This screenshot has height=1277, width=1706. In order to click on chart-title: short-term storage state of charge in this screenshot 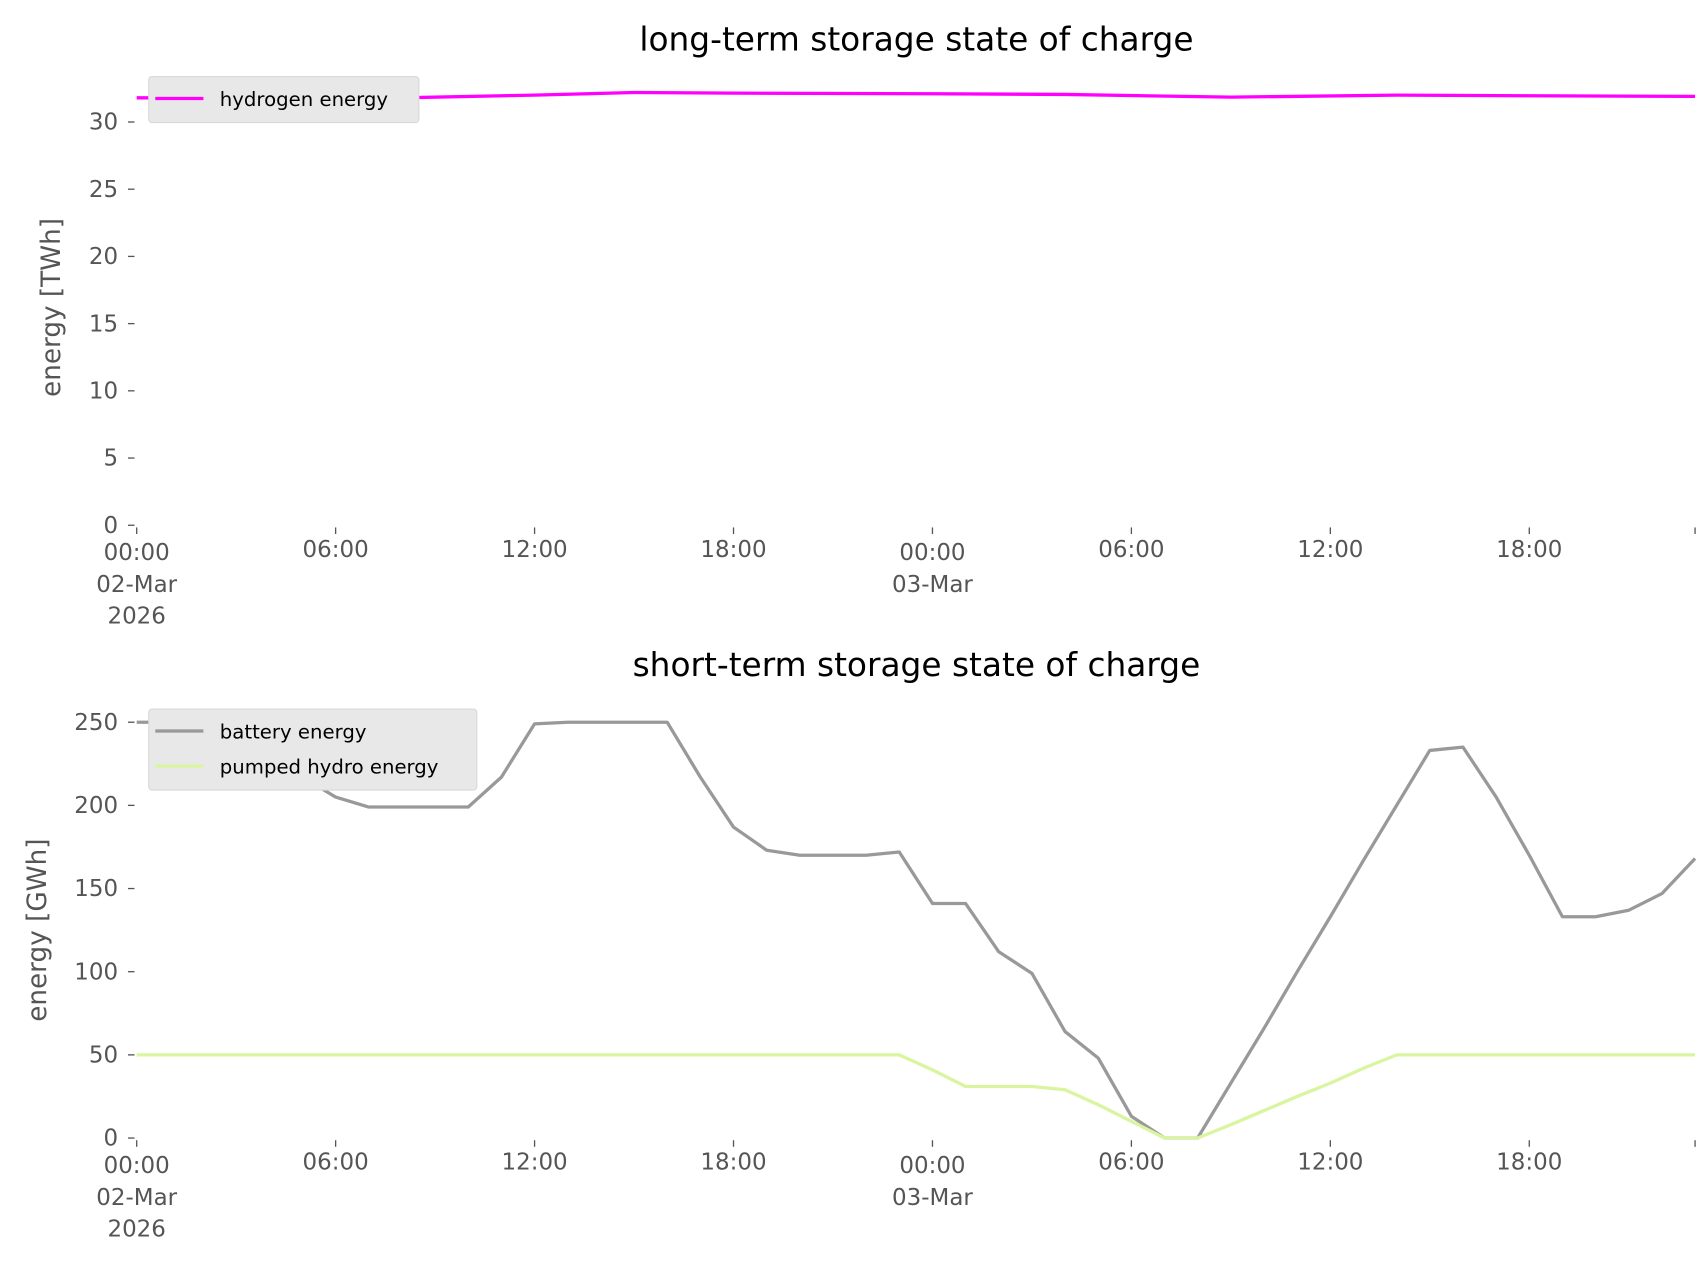, I will do `click(917, 665)`.